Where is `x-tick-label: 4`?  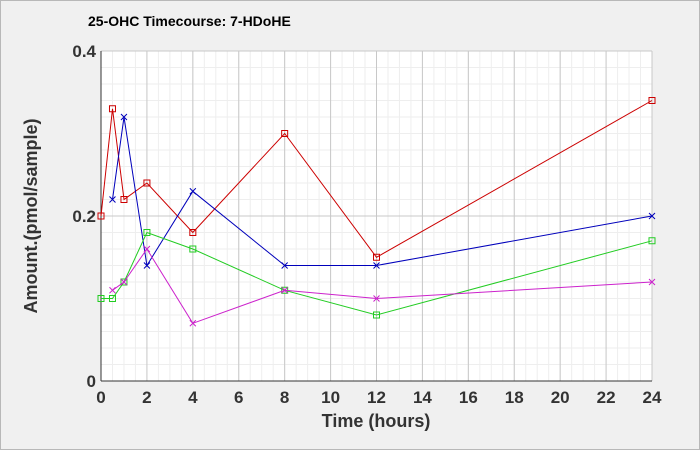 x-tick-label: 4 is located at coordinates (193, 397).